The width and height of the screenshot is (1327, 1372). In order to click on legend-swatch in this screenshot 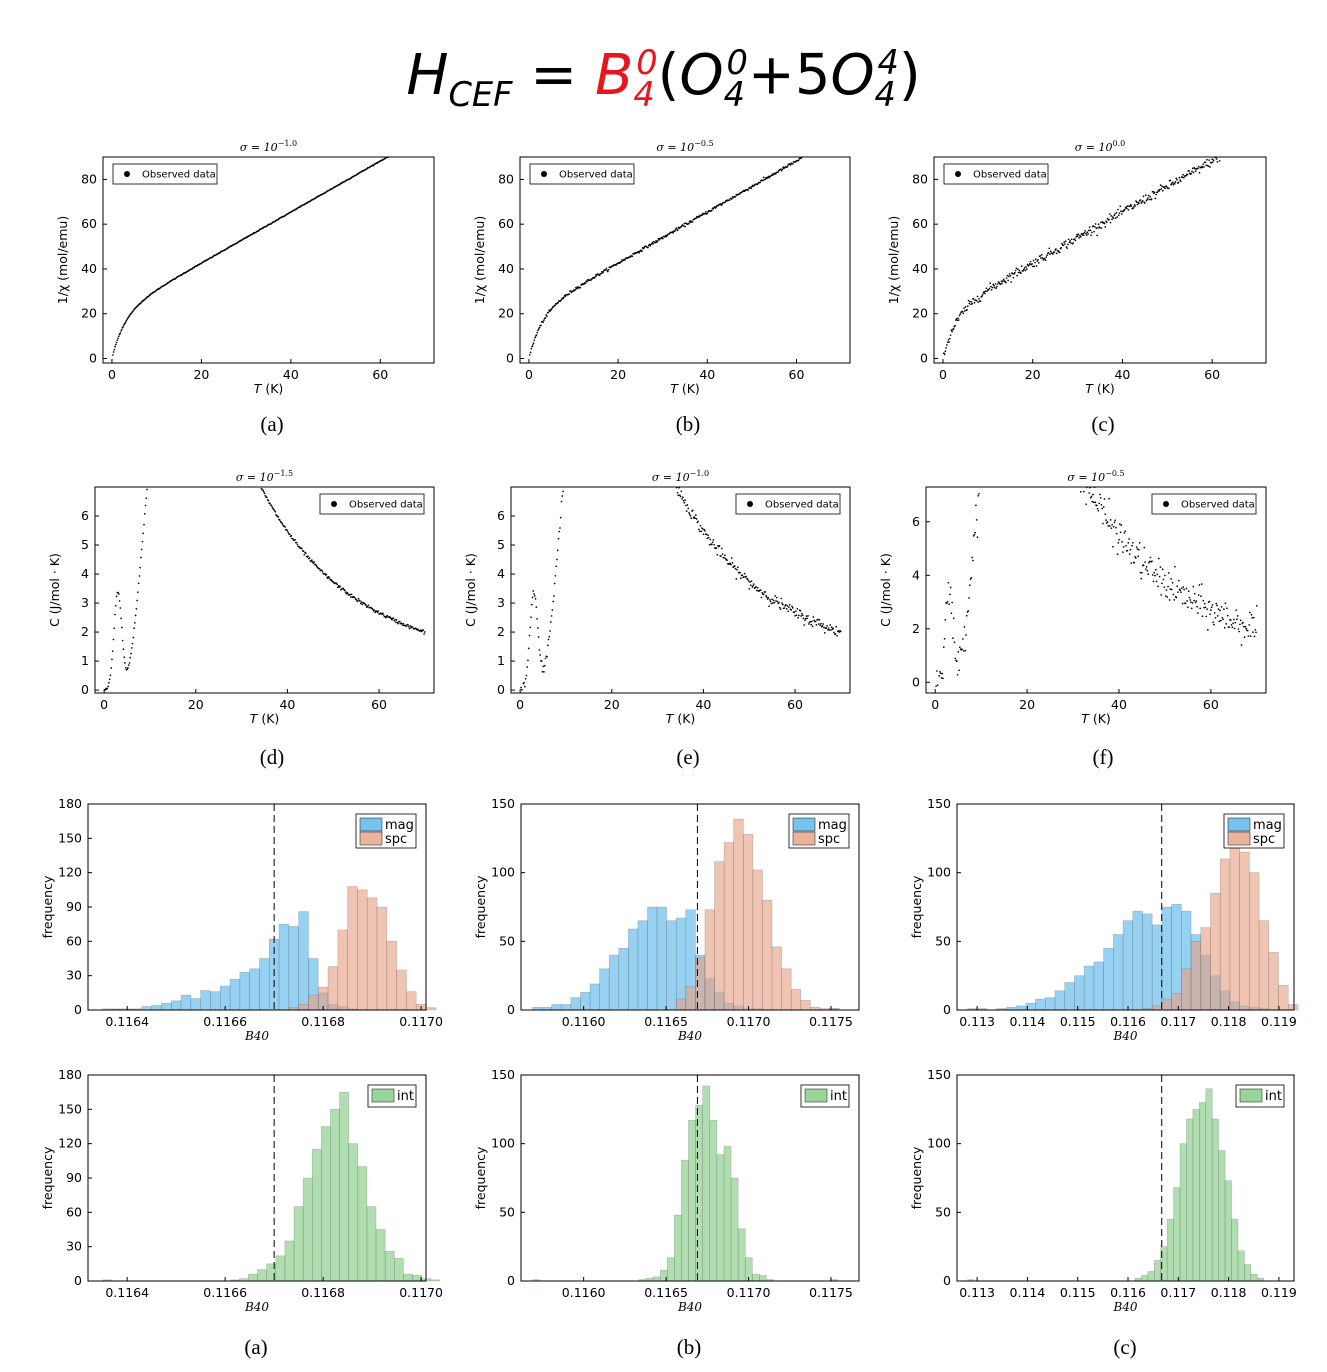, I will do `click(383, 1095)`.